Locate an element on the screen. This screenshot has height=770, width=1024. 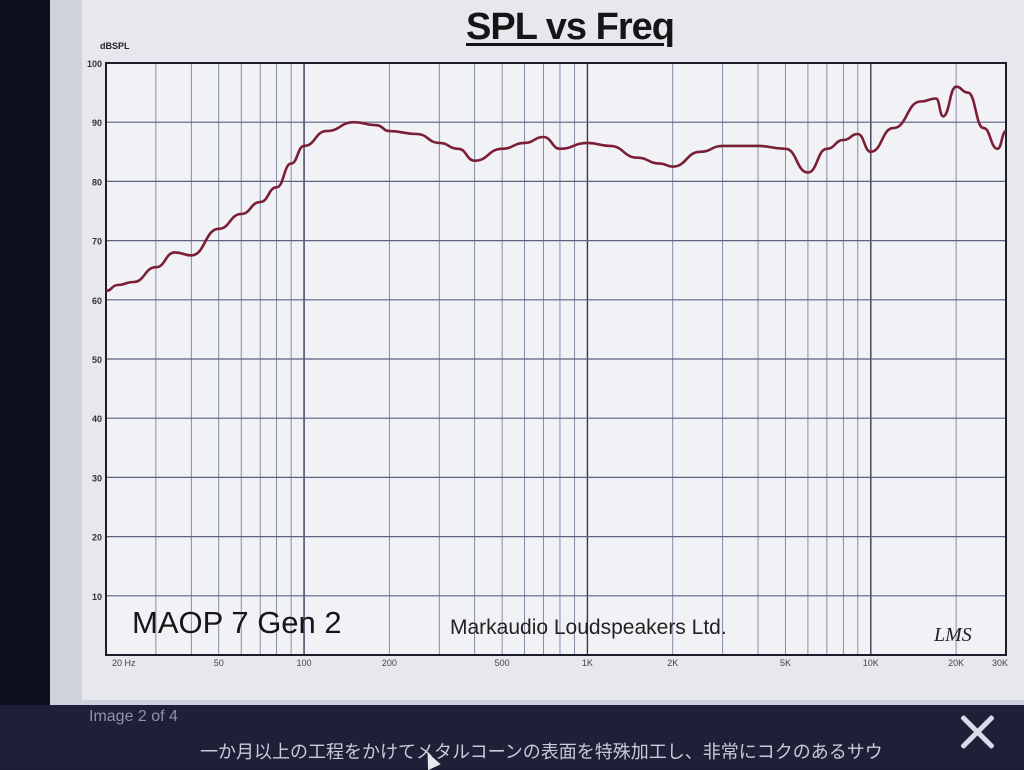
y-tick-label: 70 is located at coordinates (97, 242).